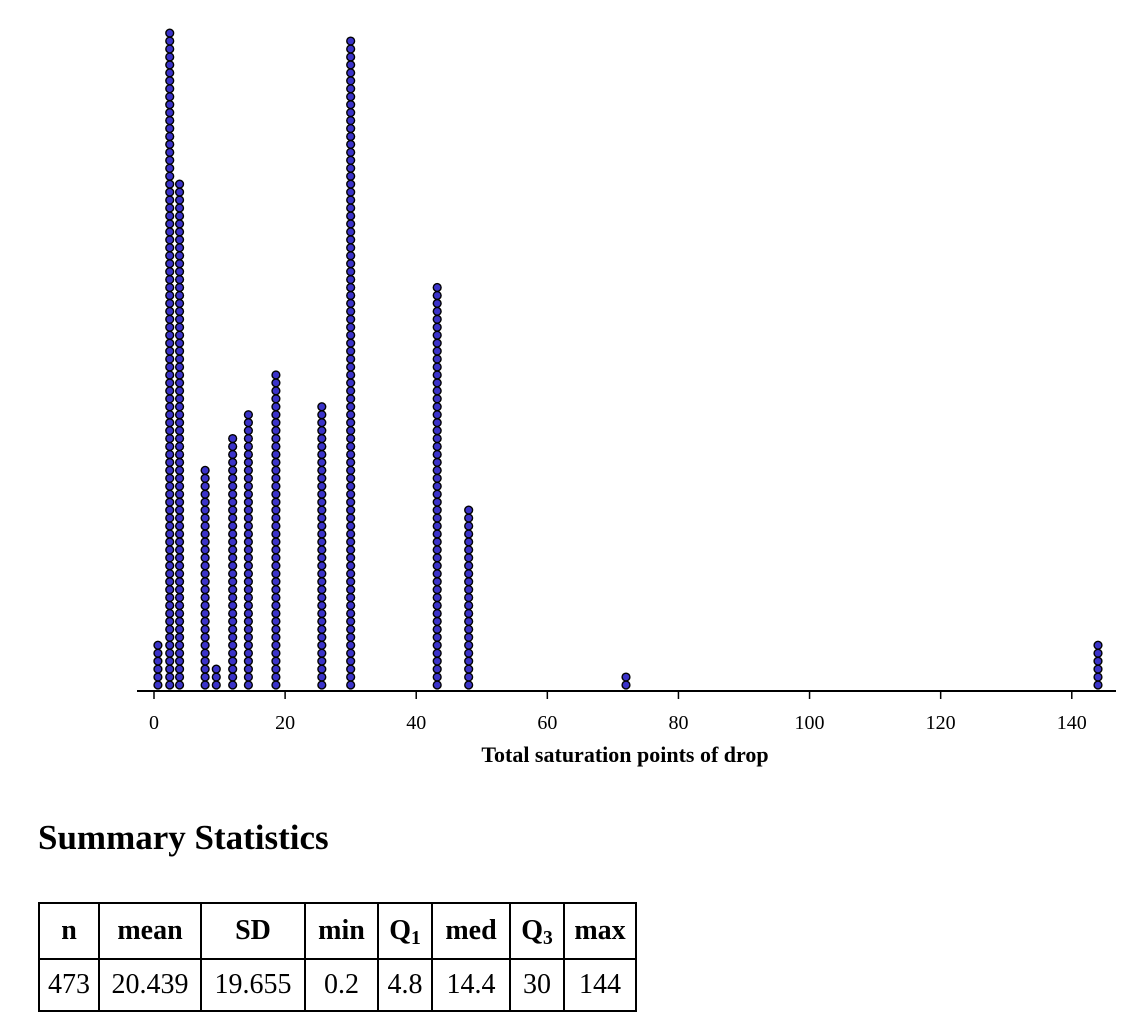 This screenshot has width=1127, height=1032. I want to click on header-q3-letter: Q, so click(532, 930).